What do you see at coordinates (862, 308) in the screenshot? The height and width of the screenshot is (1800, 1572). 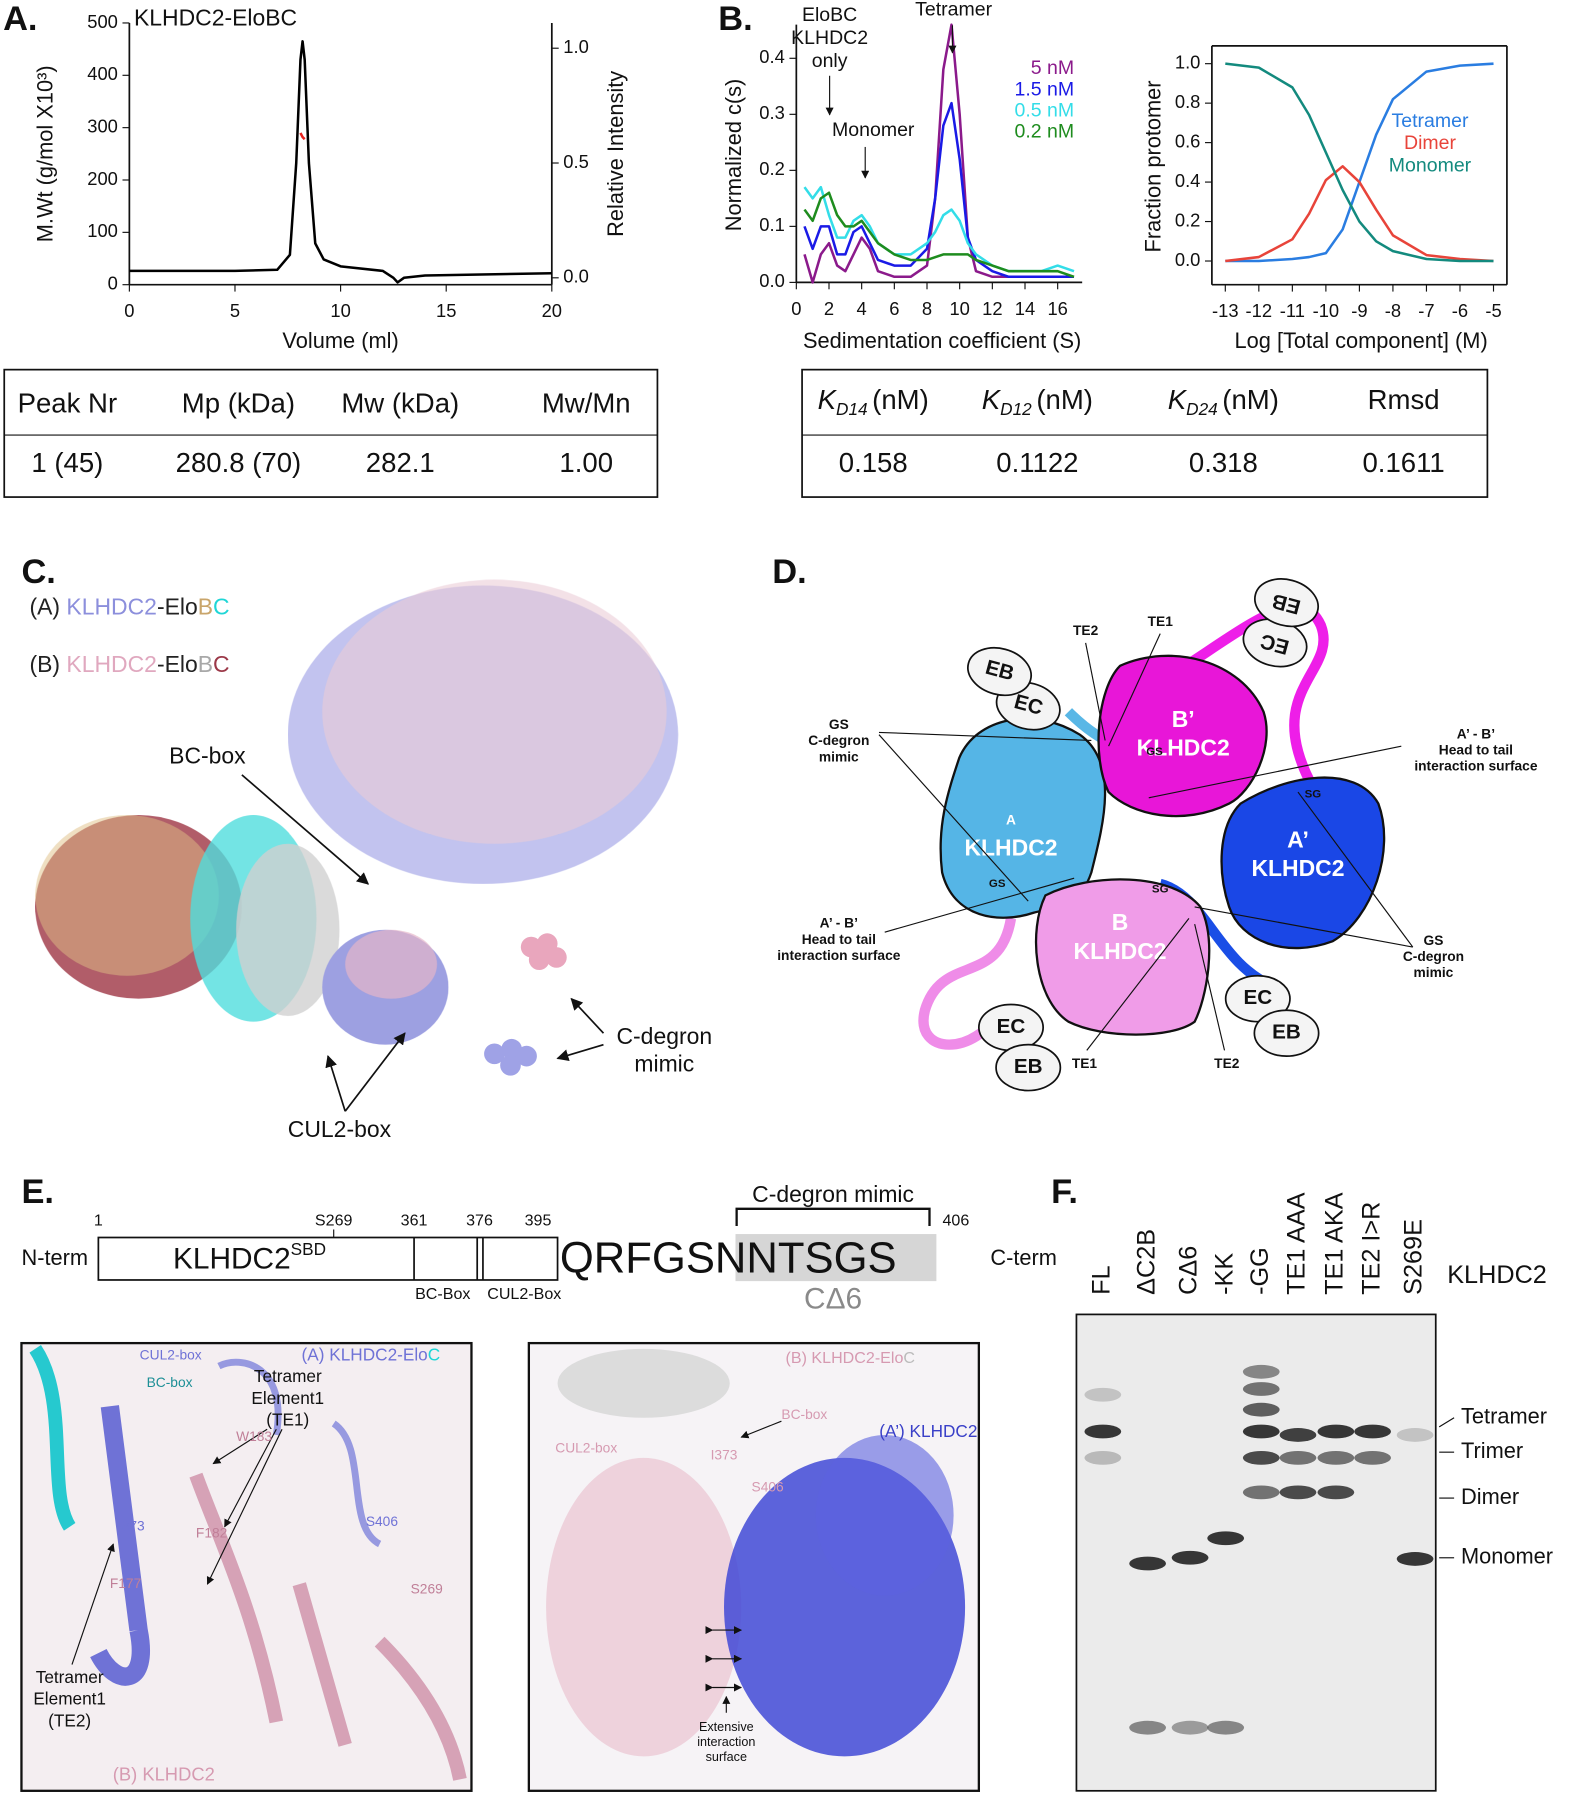 I see `x-tick-label: 4` at bounding box center [862, 308].